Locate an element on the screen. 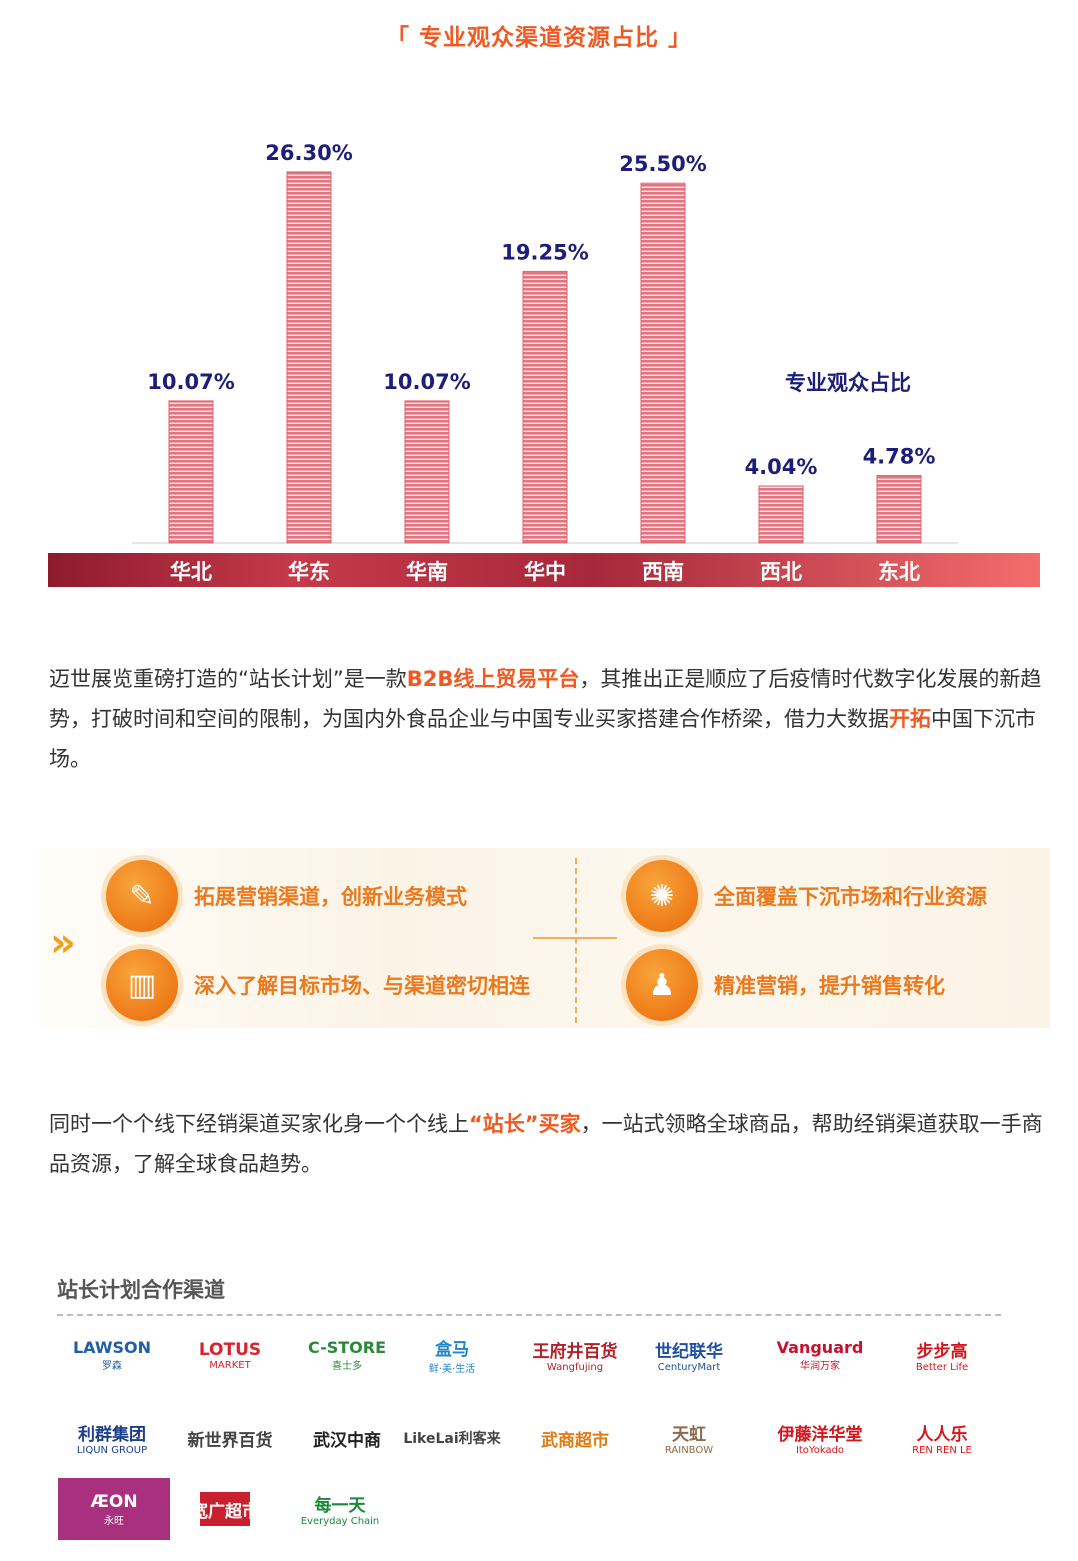 The height and width of the screenshot is (1561, 1078). partner-logo: 人人乐 REN REN LE is located at coordinates (942, 1440).